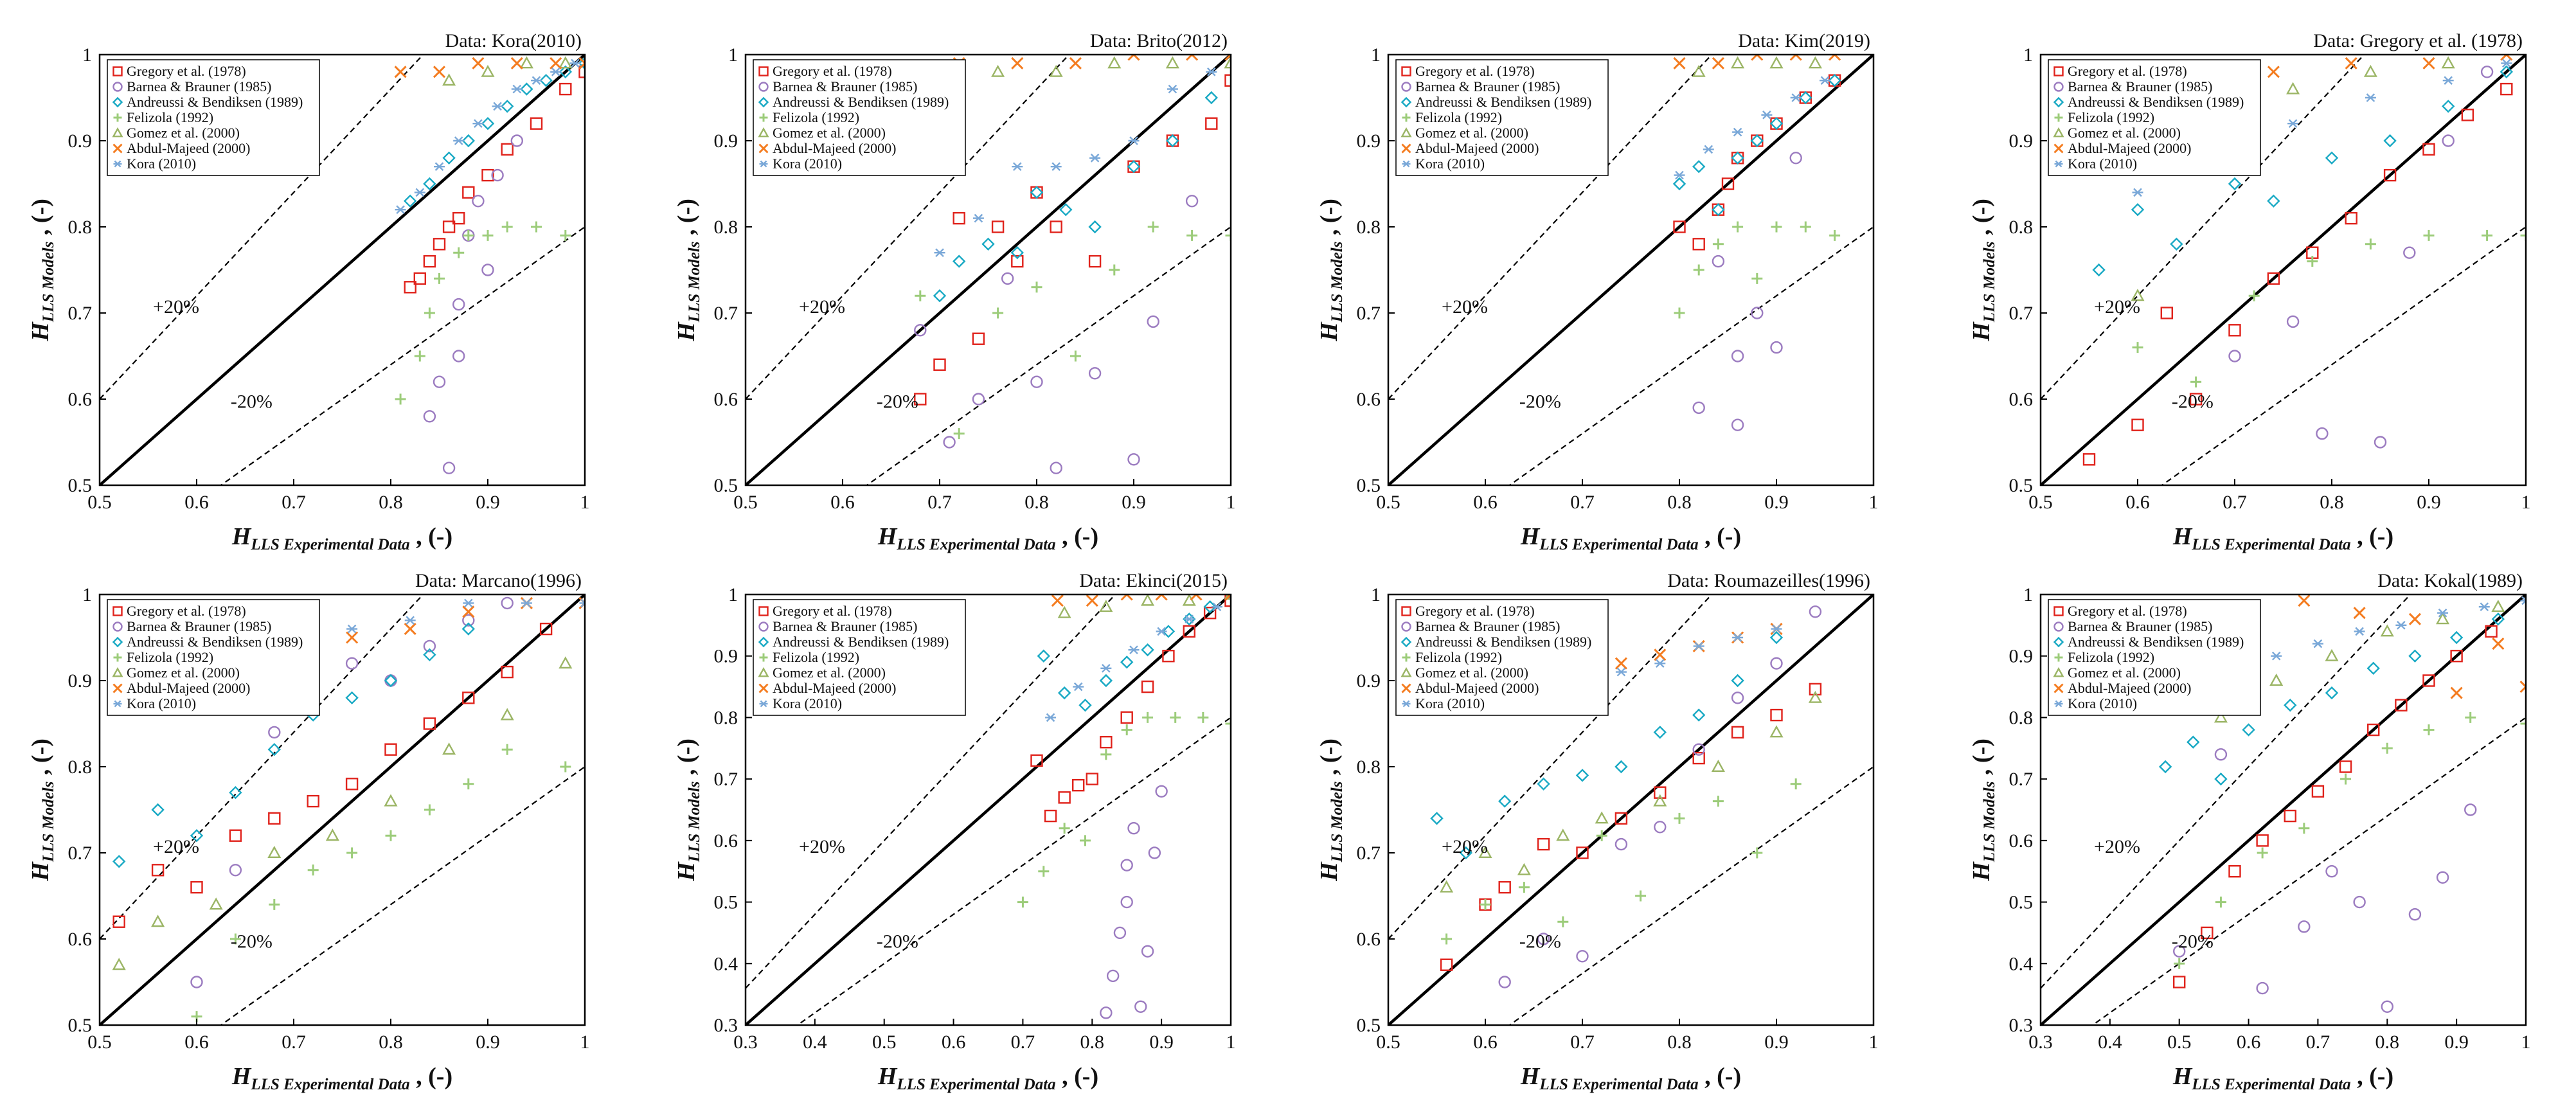  I want to click on legend-item: Andreussi & Bendiksen (1989), so click(208, 102).